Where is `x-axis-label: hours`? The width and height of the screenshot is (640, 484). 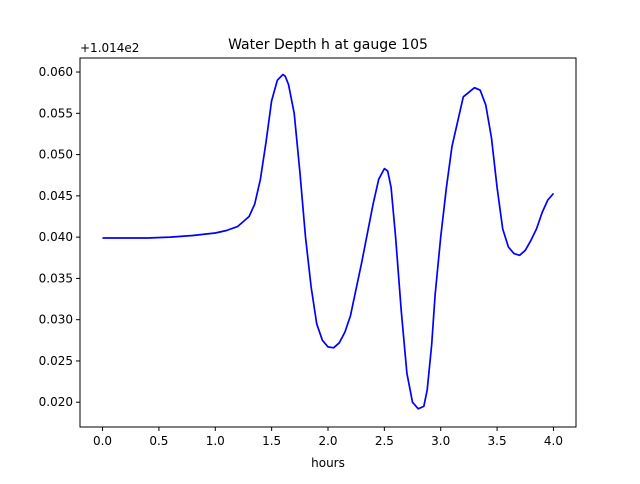 x-axis-label: hours is located at coordinates (328, 463).